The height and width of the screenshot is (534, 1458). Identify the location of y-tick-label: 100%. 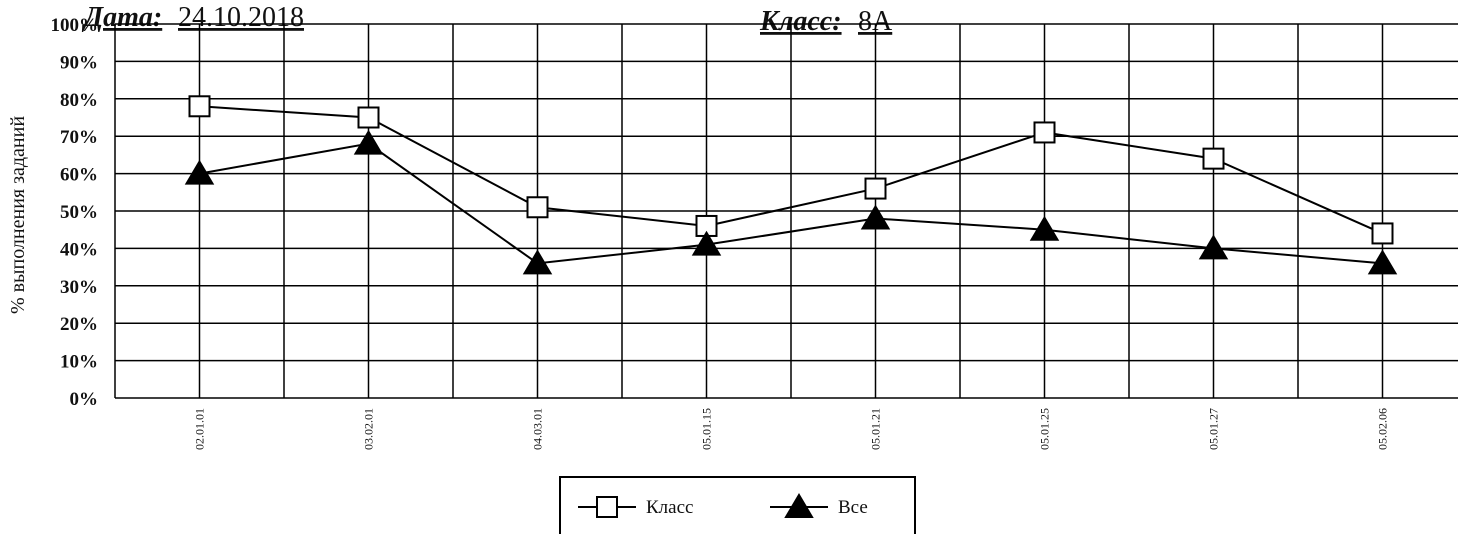
(75, 25).